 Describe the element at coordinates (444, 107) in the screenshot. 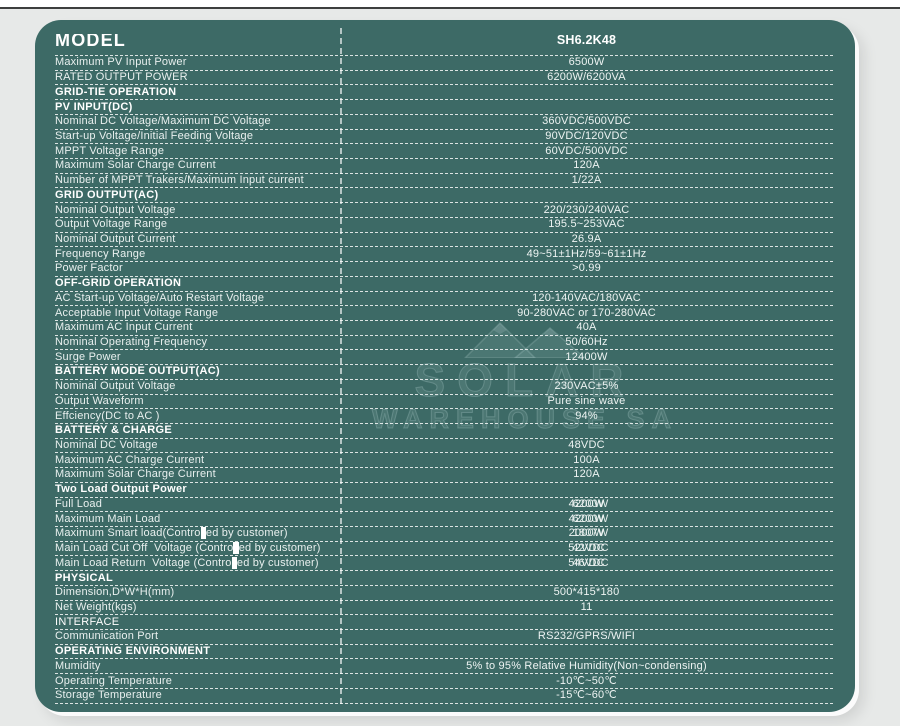

I see `section-row: PV INPUT(DC)` at that location.